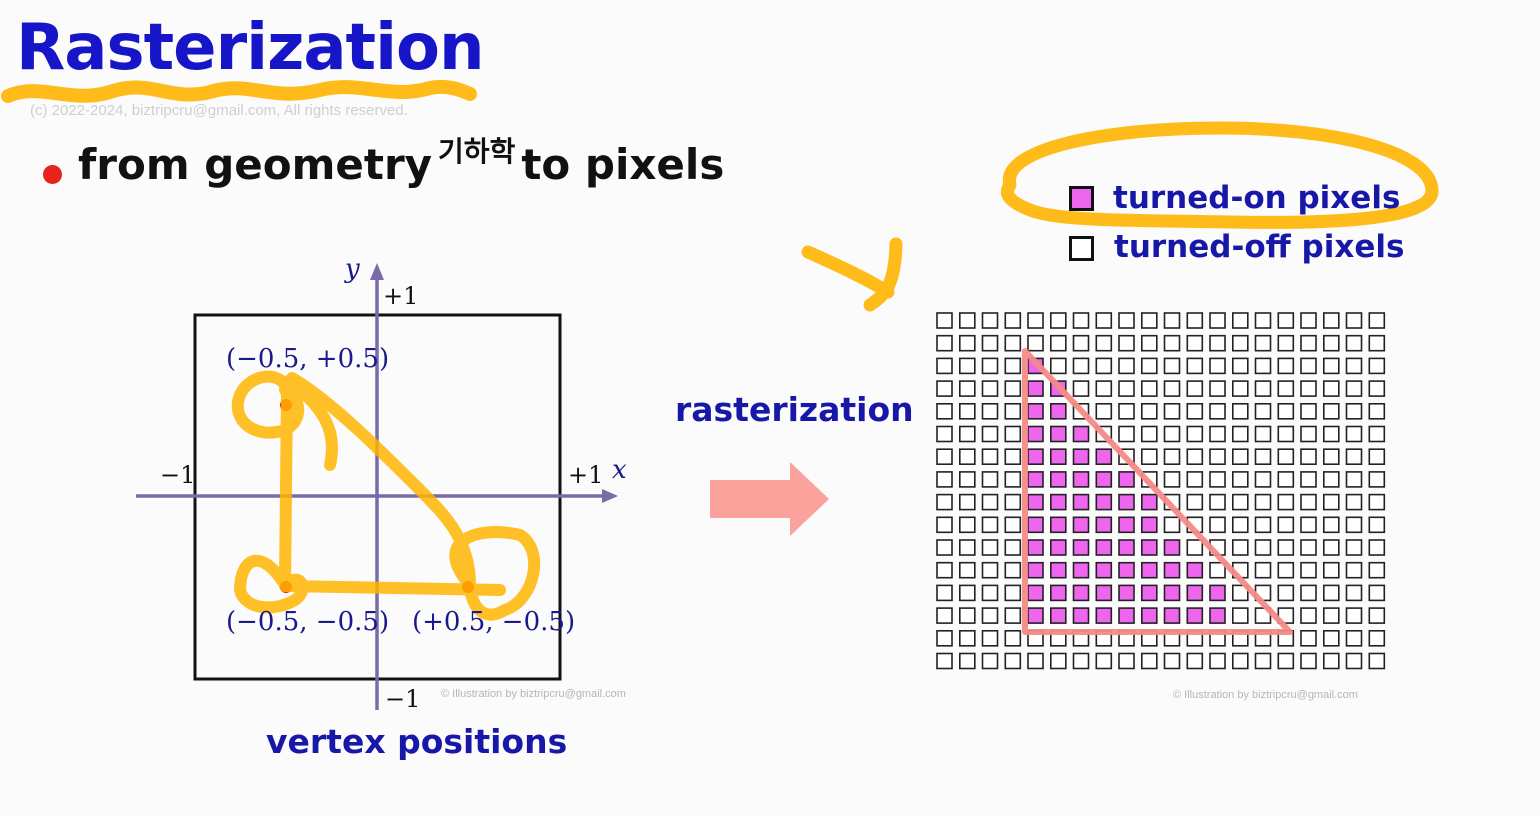  Describe the element at coordinates (352, 269) in the screenshot. I see `y-axis-name: y` at that location.